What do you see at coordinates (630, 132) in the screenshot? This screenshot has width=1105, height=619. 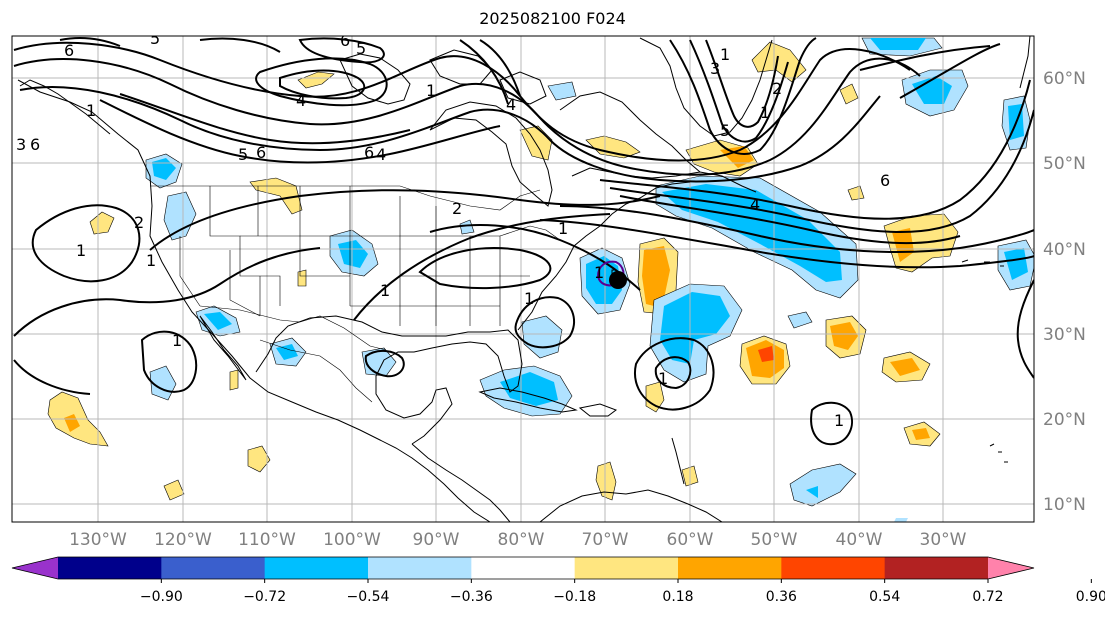 I see `labrador` at bounding box center [630, 132].